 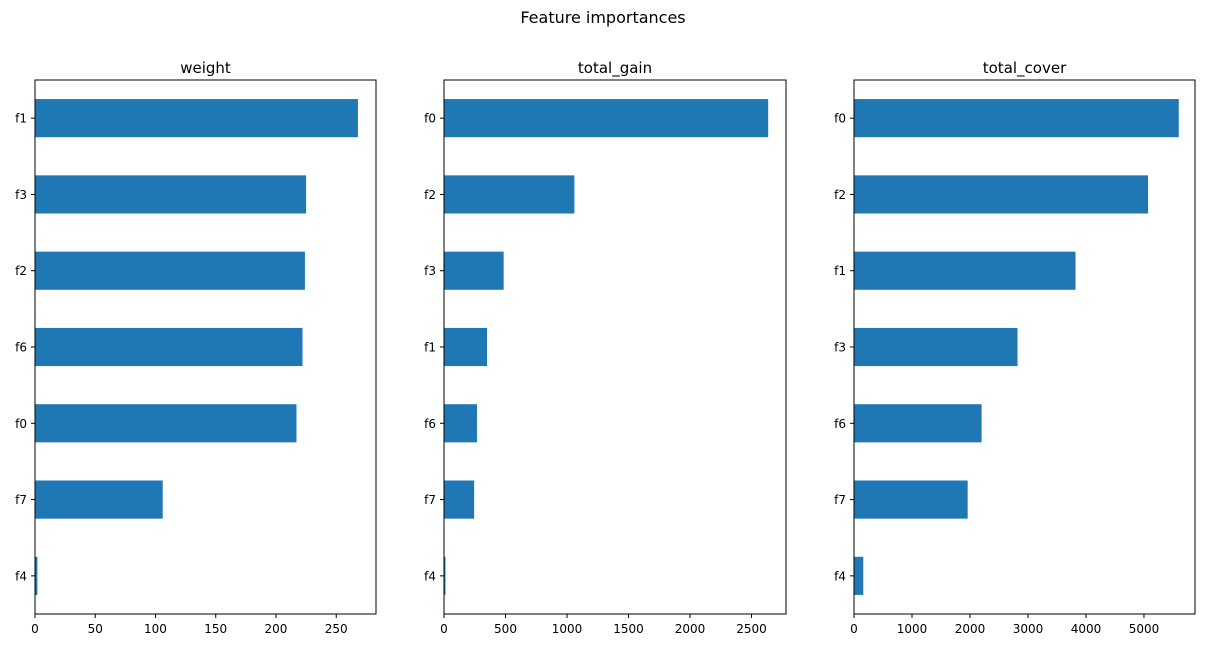 I want to click on bar-total-cover-f4, so click(x=859, y=575).